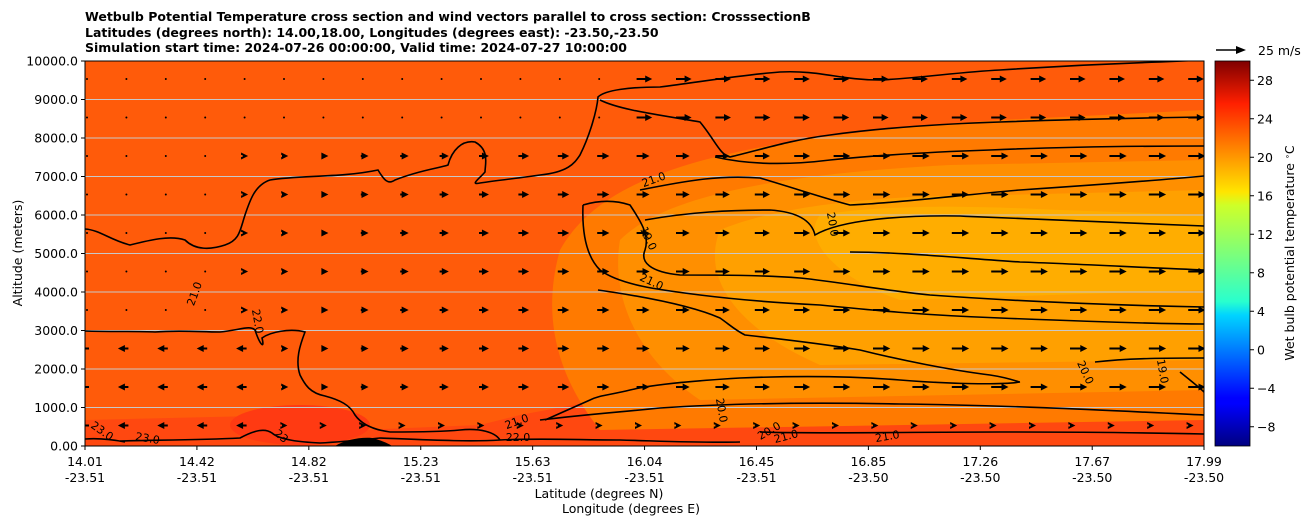 Image resolution: width=1311 pixels, height=526 pixels. I want to click on colorbar-tick-label: −8, so click(1266, 426).